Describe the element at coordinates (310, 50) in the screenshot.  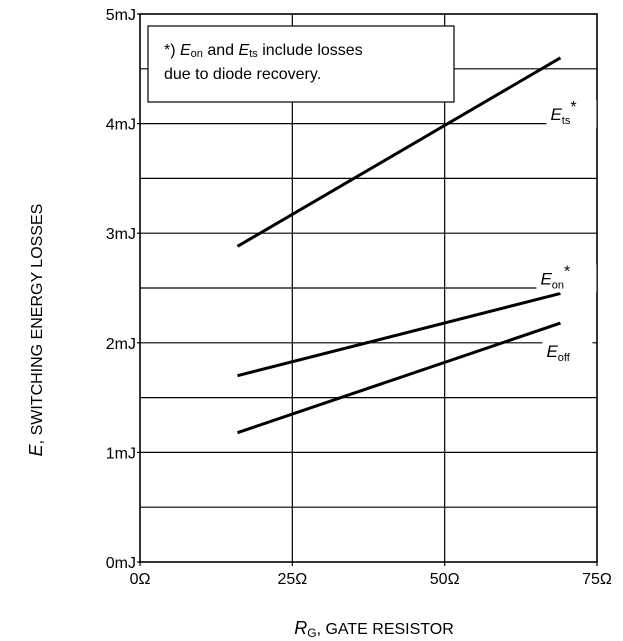
I see `note-suffix: include losses` at that location.